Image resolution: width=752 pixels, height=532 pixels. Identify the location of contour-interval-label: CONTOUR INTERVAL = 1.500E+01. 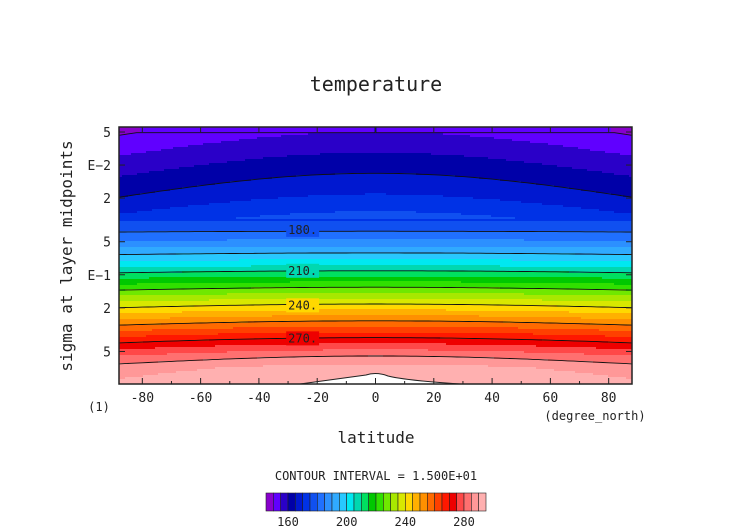
(376, 476).